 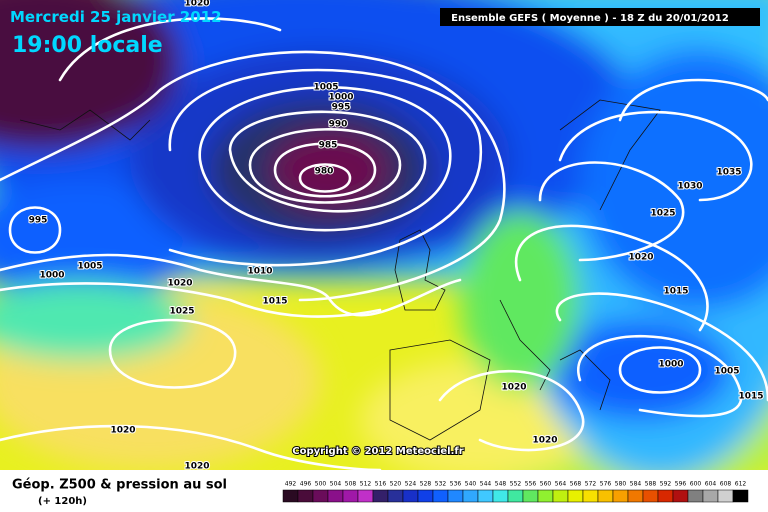 I want to click on legend-value: 556, so click(x=531, y=484).